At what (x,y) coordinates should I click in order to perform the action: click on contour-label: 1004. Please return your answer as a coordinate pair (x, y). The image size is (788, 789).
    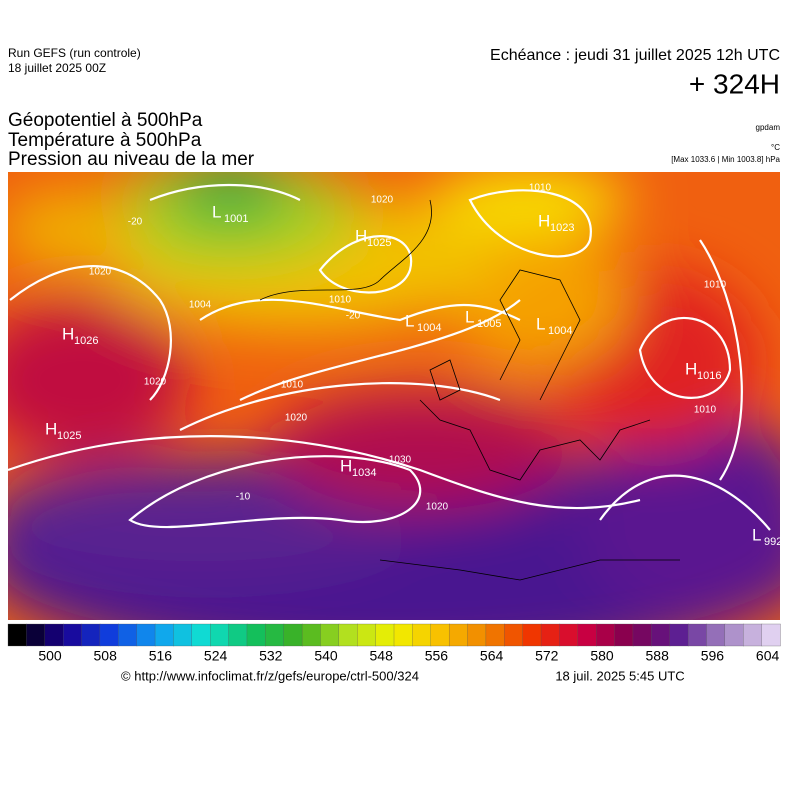
    Looking at the image, I should click on (200, 305).